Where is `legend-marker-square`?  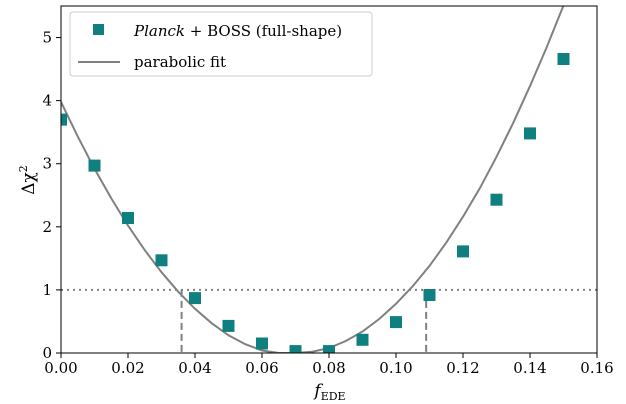 legend-marker-square is located at coordinates (98, 29).